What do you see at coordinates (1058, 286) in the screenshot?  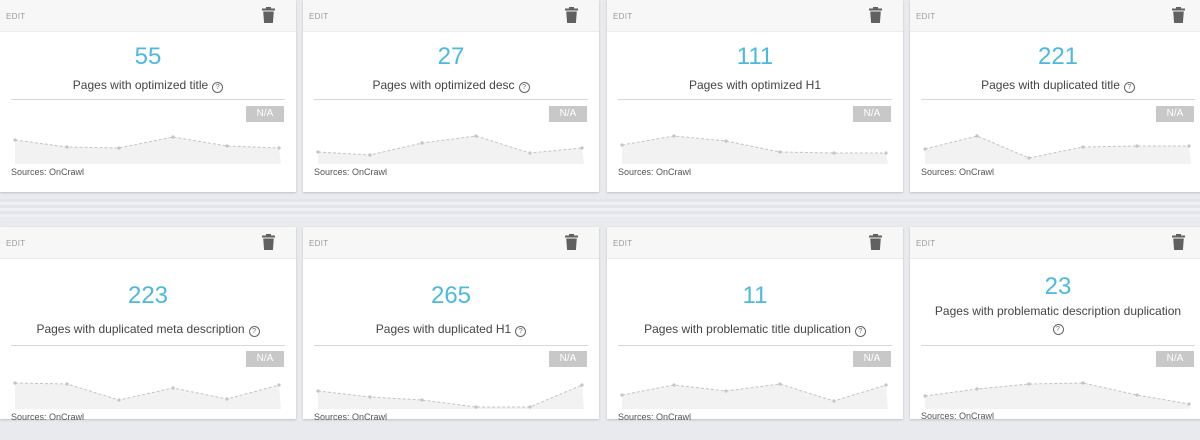 I see `metric-value: 23` at bounding box center [1058, 286].